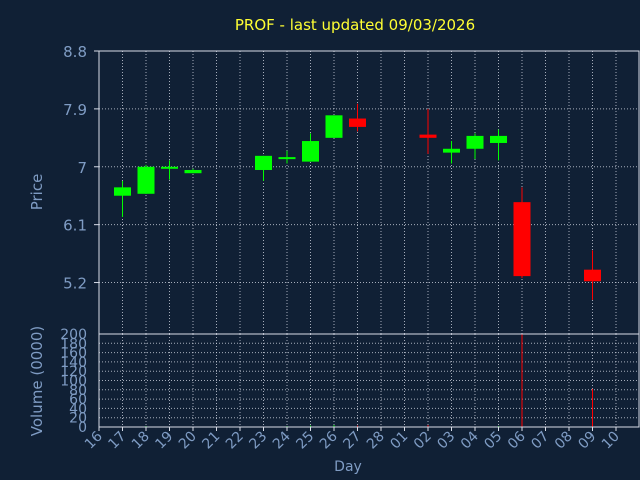 This screenshot has width=640, height=480. Describe the element at coordinates (78, 409) in the screenshot. I see `volume-y-tick-label: 40` at that location.